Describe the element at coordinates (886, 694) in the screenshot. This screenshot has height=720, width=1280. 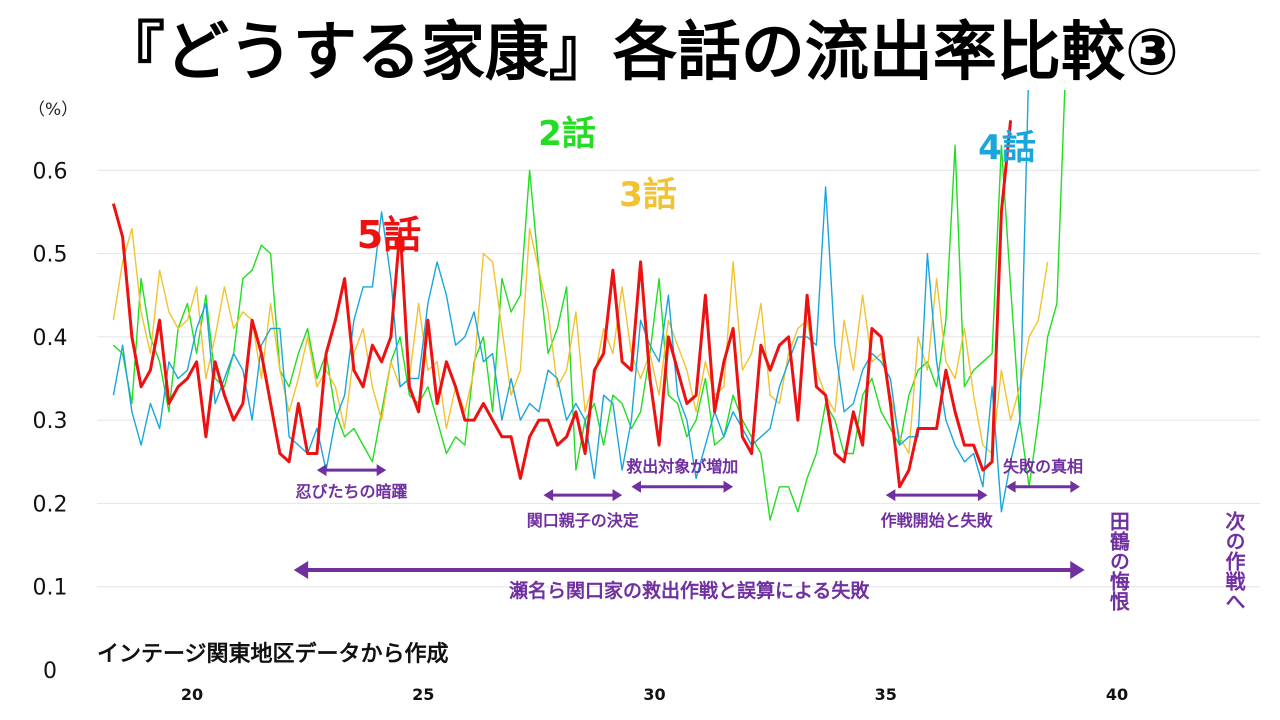
I see `x-tick-label: 35` at that location.